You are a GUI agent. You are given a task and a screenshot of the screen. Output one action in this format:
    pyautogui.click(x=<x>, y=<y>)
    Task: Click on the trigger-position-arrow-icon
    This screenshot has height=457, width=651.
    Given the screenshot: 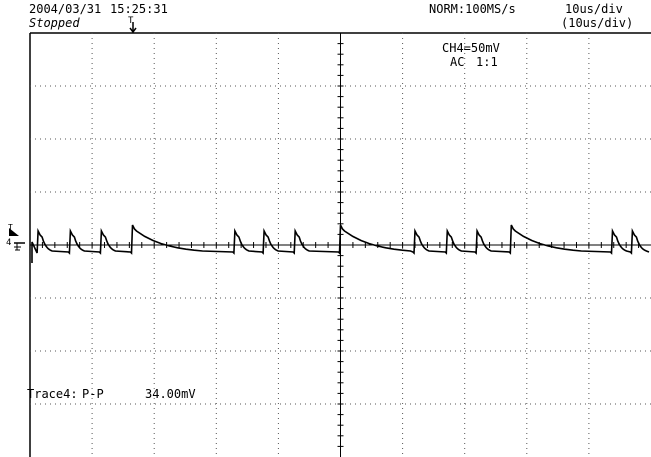 What is the action you would take?
    pyautogui.click(x=133, y=28)
    